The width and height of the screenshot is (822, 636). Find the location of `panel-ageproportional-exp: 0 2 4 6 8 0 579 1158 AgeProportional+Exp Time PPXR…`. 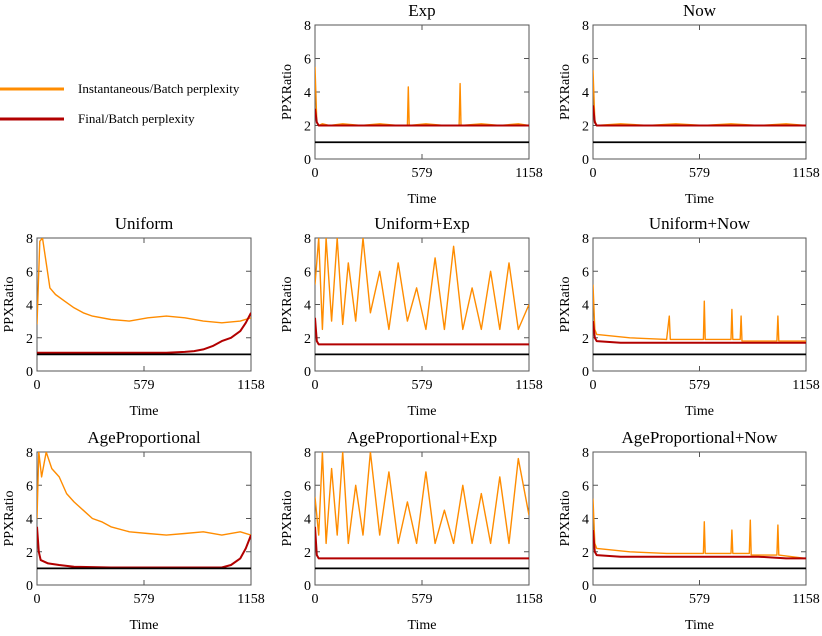

panel-ageproportional-exp: 0 2 4 6 8 0 579 1158 AgeProportional+Exp Time PPXR… is located at coordinates (411, 530).